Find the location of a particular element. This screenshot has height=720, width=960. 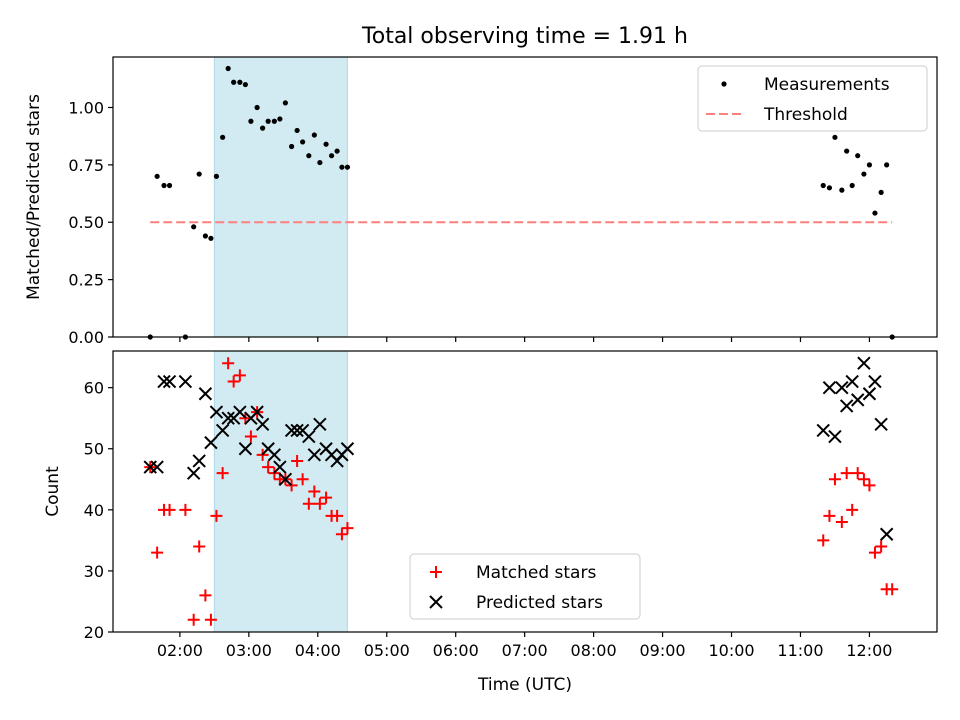

panel-2-shaded-span is located at coordinates (280, 491).